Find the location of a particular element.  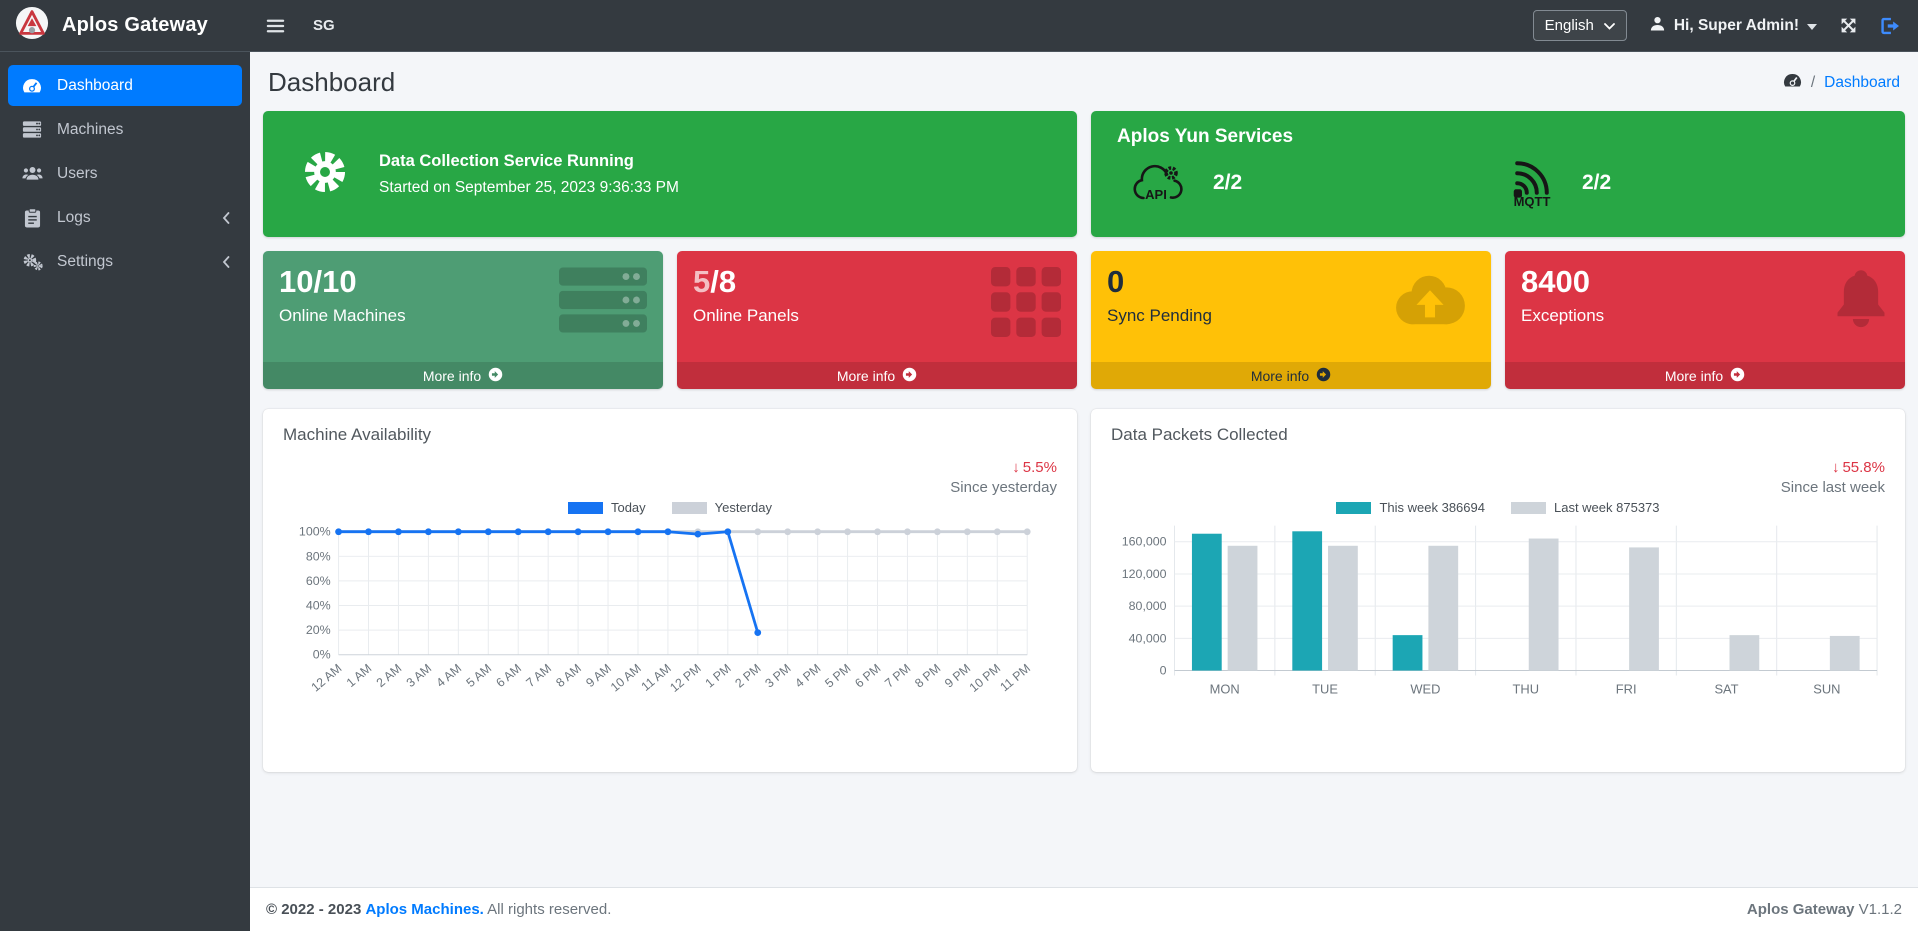

yun-services-title: Aplos Yun Services is located at coordinates (1205, 136).